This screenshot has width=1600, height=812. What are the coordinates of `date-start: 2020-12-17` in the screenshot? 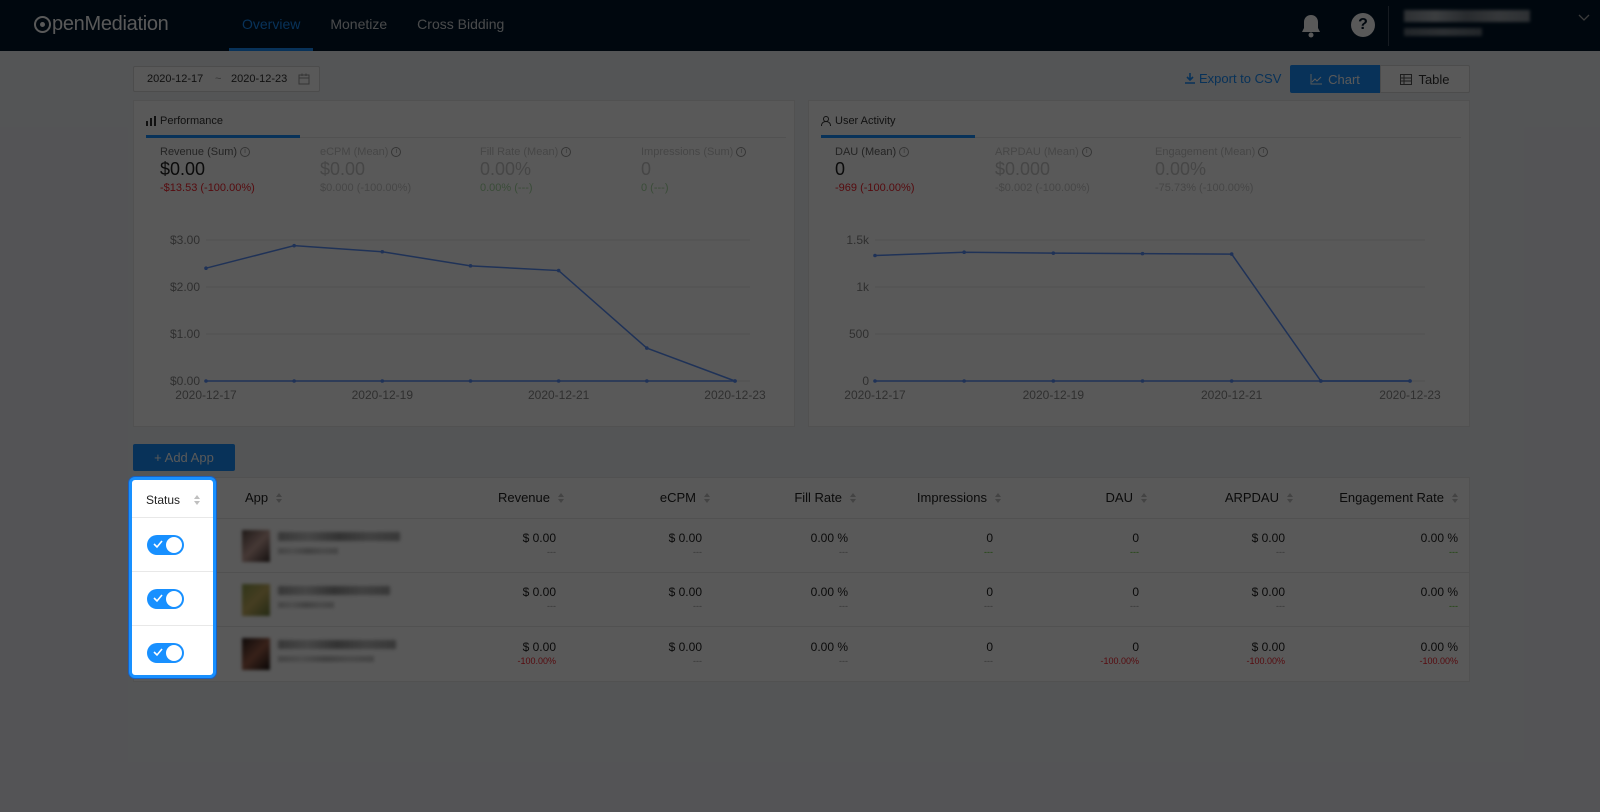 It's located at (175, 79).